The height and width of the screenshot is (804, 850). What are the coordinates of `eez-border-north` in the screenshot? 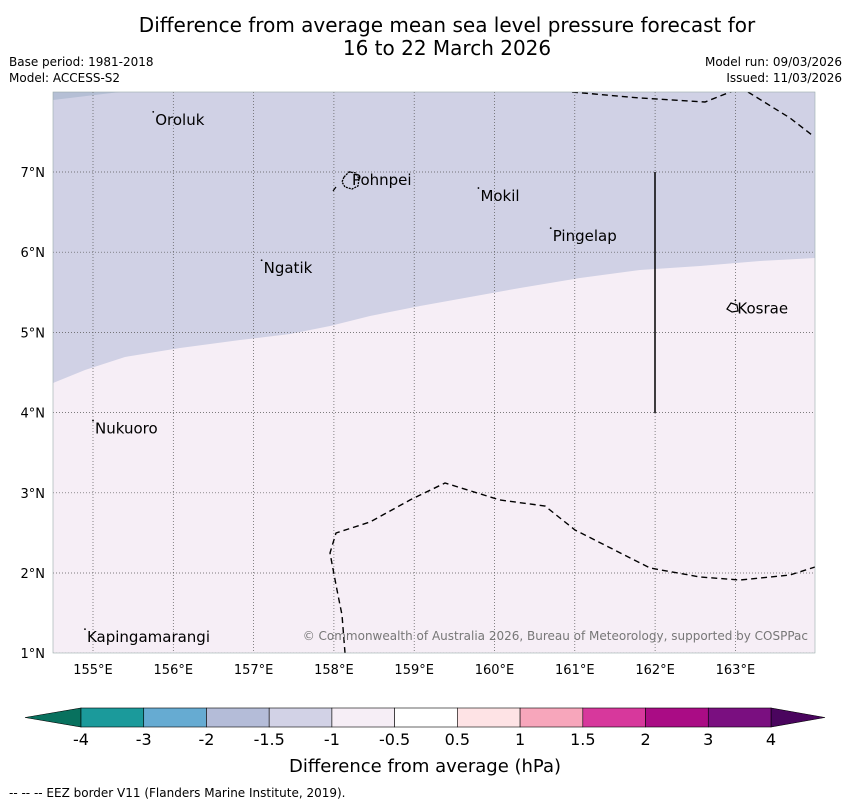 It's located at (692, 114).